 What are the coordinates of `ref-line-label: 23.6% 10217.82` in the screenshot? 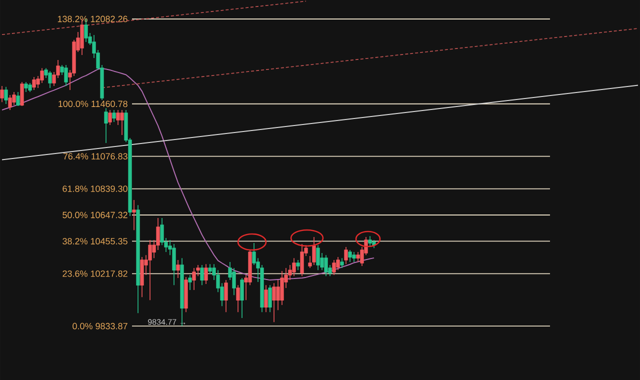 It's located at (95, 273).